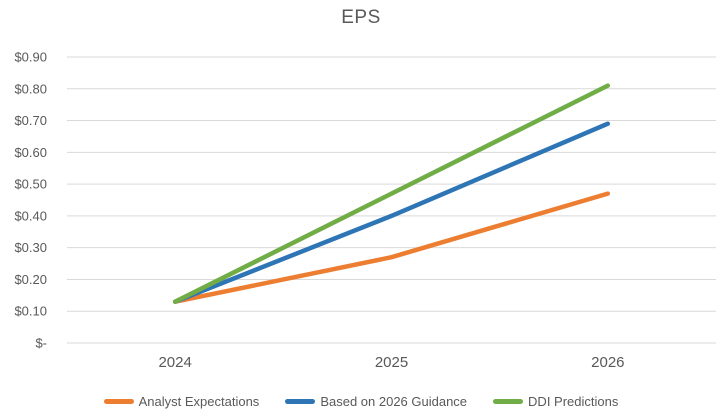 The height and width of the screenshot is (420, 722). What do you see at coordinates (199, 401) in the screenshot?
I see `legend-label: Analyst Expectations` at bounding box center [199, 401].